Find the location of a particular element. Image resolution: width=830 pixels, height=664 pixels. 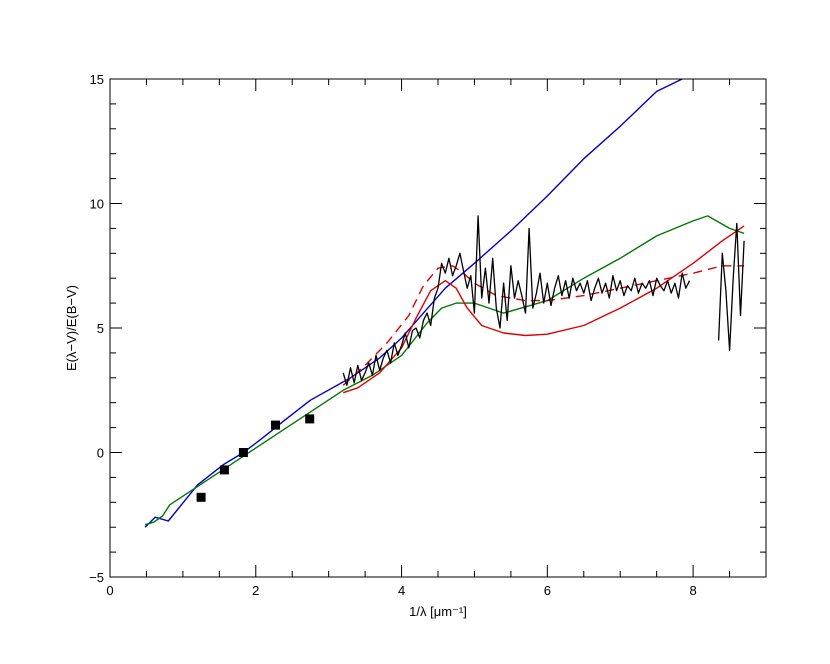

y-tick-label: 5 is located at coordinates (100, 328).